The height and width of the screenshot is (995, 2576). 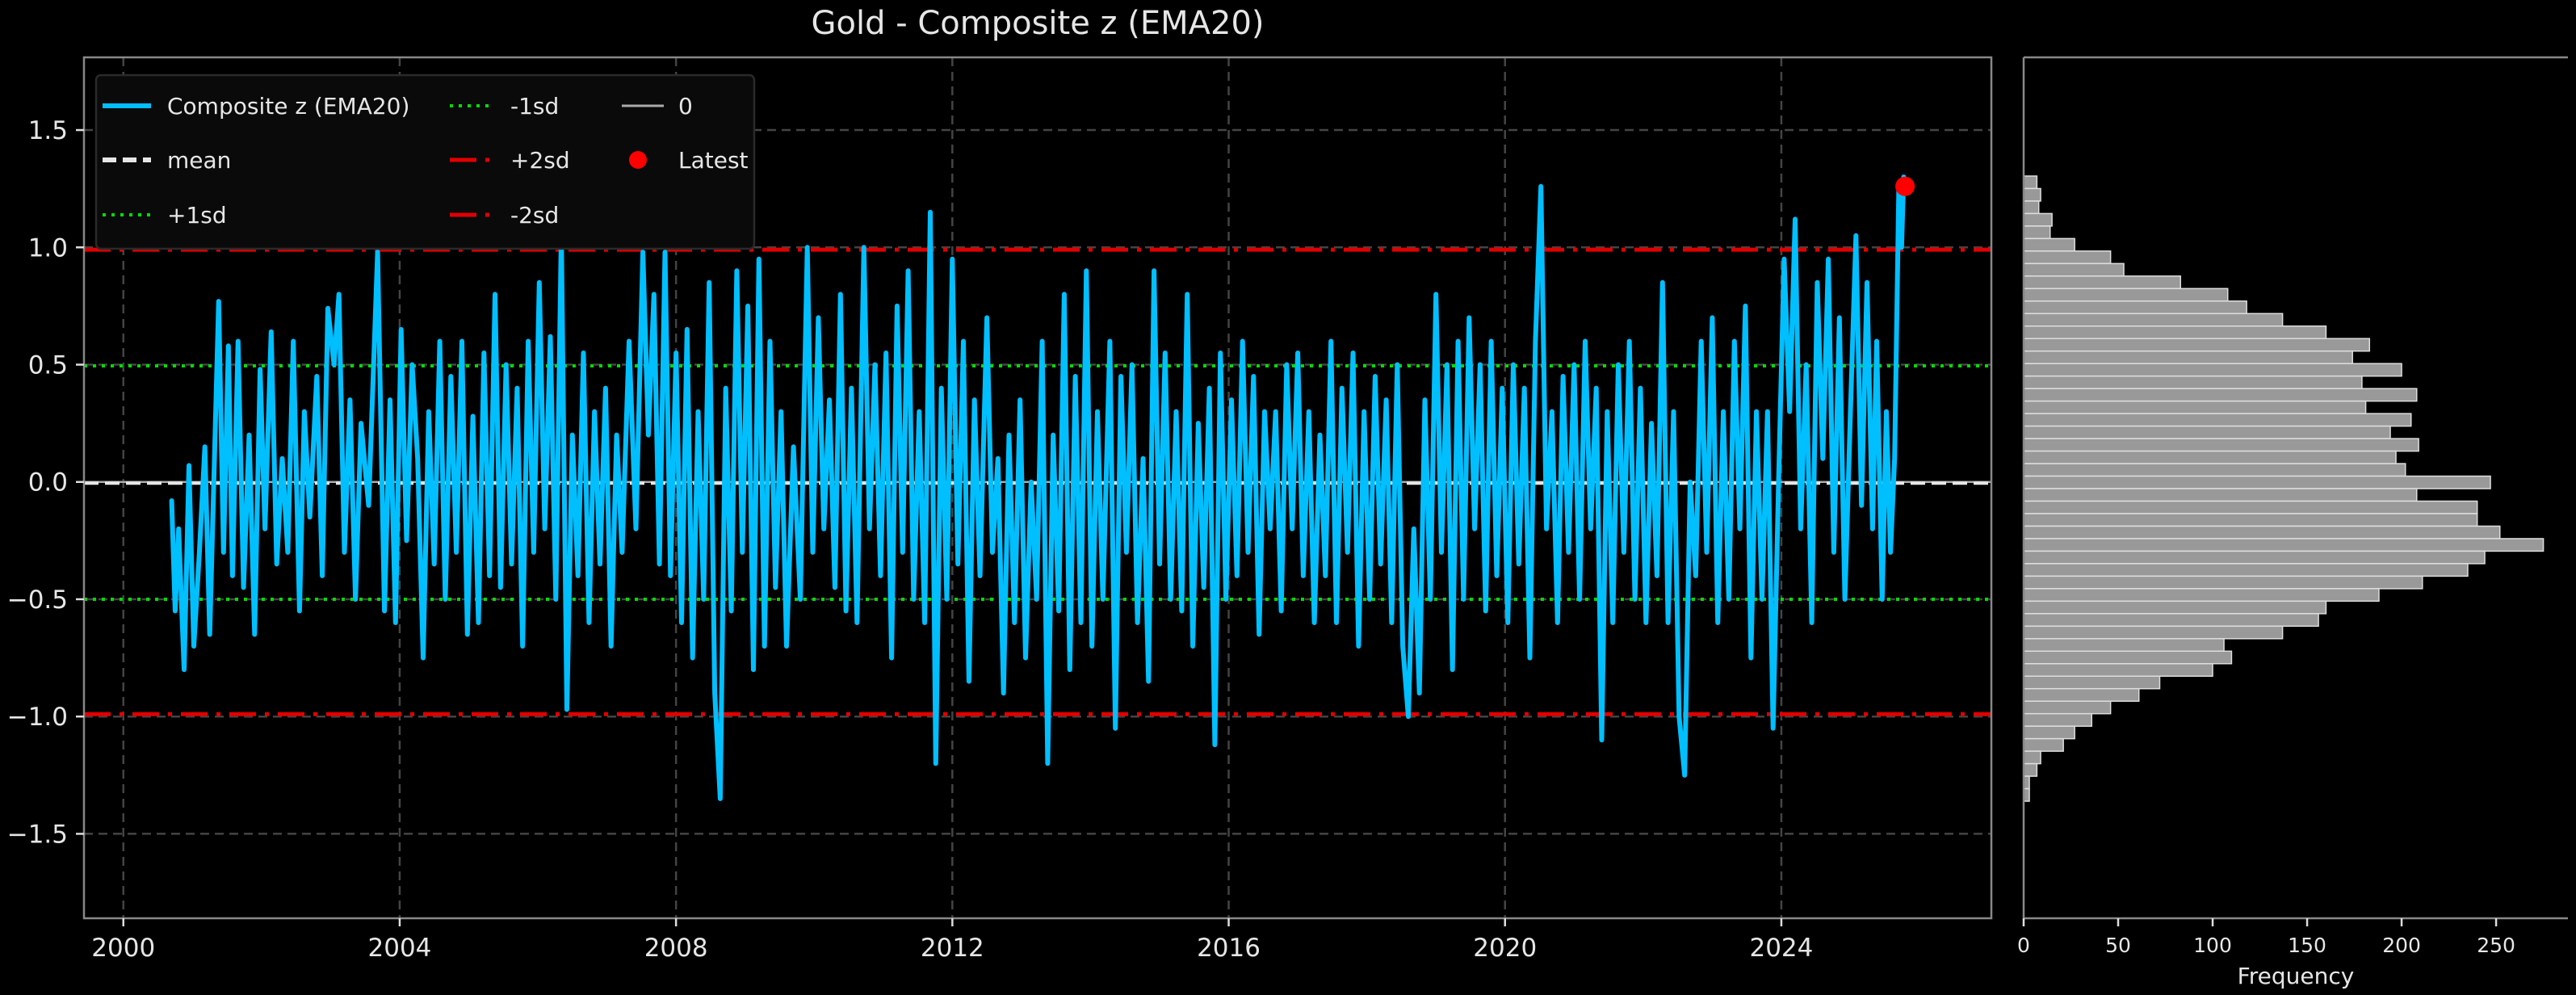 What do you see at coordinates (1781, 948) in the screenshot?
I see `x-tick-label: 2024` at bounding box center [1781, 948].